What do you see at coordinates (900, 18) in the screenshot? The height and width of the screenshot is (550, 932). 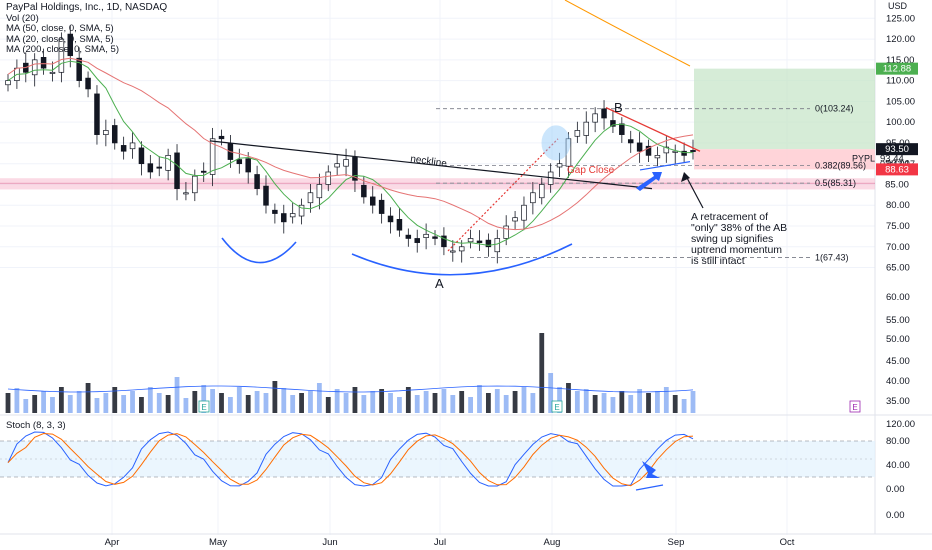 I see `price-tick: 125.00` at bounding box center [900, 18].